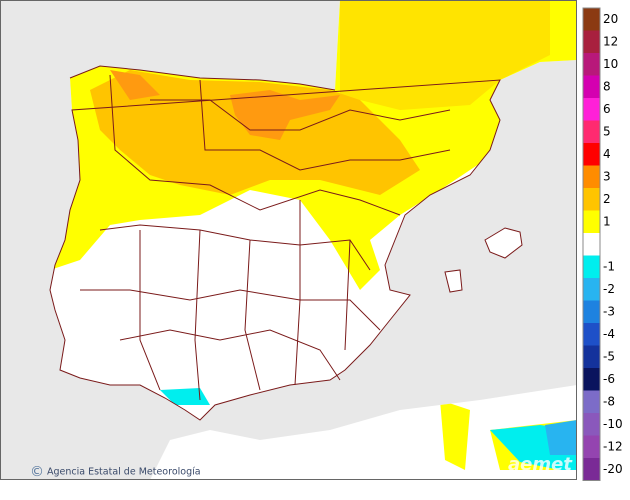 The width and height of the screenshot is (630, 500). Describe the element at coordinates (609, 289) in the screenshot. I see `legend-label: -2` at that location.